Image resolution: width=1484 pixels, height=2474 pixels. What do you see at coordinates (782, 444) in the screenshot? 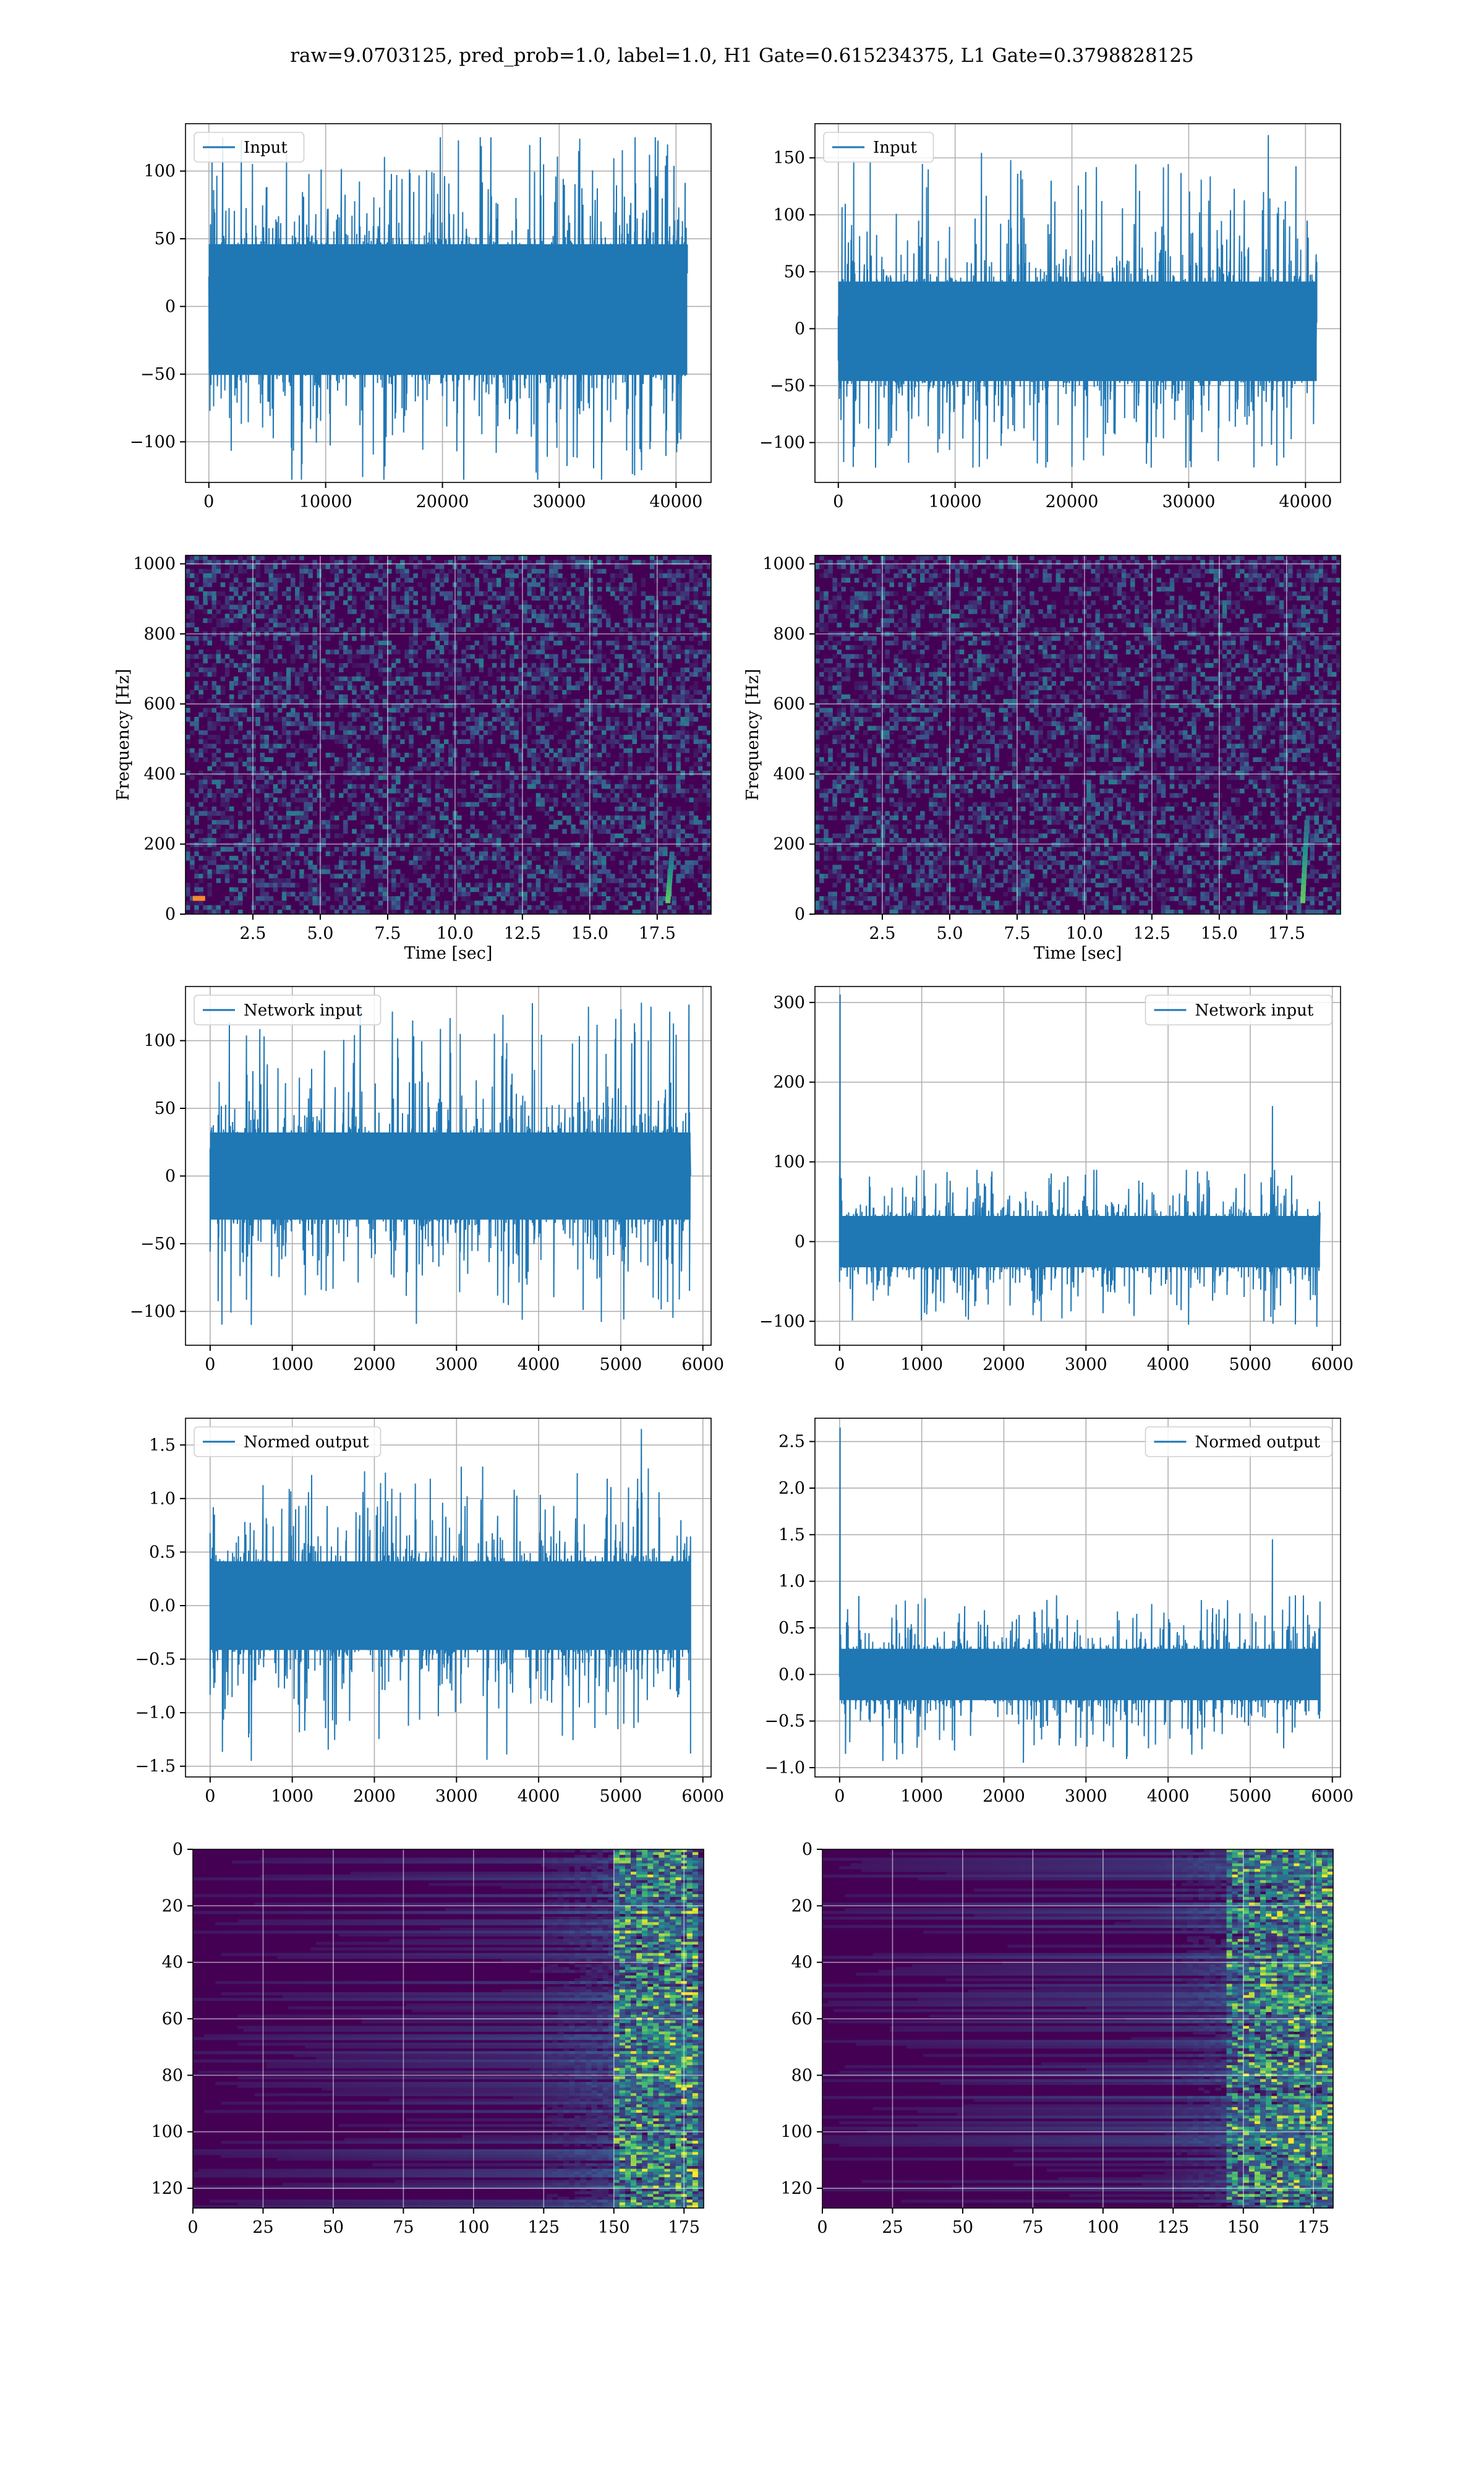
I see `y-tick-label: −100` at bounding box center [782, 444].